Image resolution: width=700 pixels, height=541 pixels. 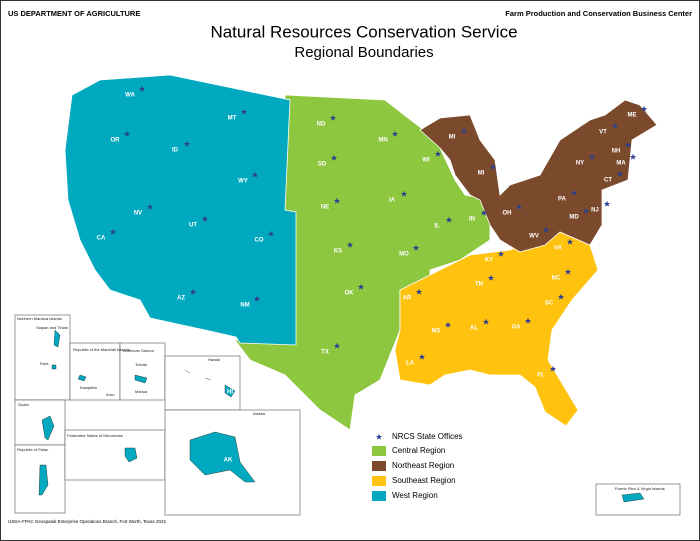 I want to click on state-label: AK, so click(x=228, y=461).